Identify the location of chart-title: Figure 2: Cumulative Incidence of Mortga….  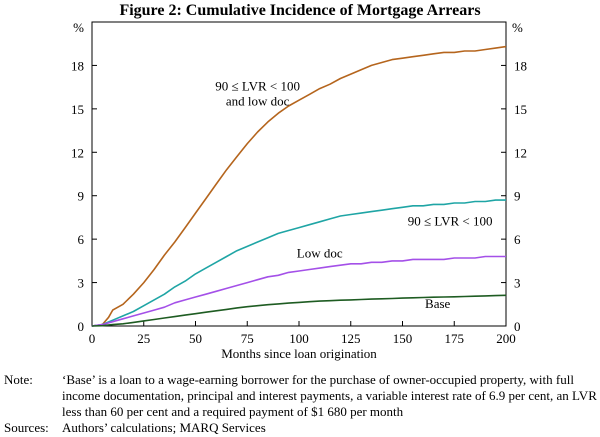
(299, 10).